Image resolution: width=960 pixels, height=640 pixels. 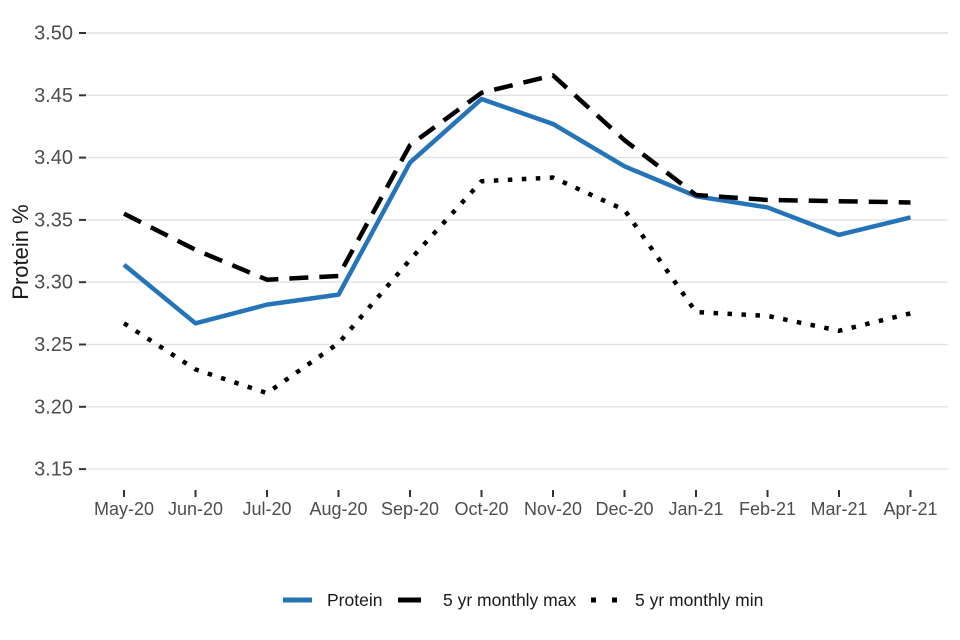 I want to click on y-axis-ticks, so click(x=82, y=251).